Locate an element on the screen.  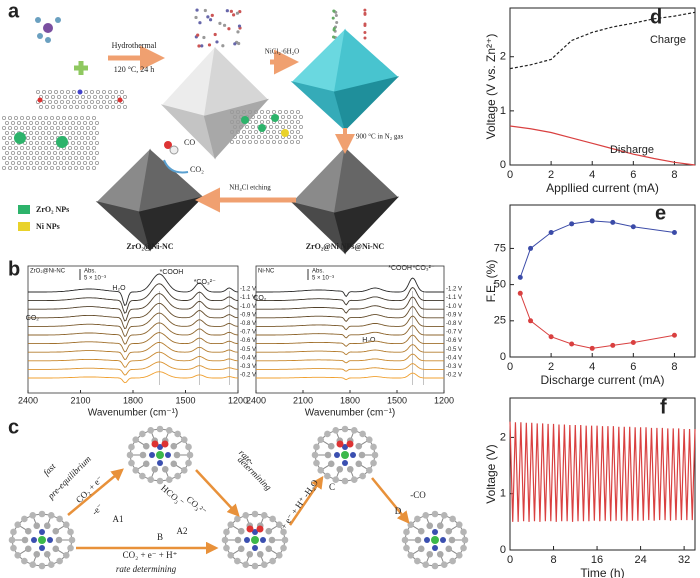
plot-frame is located at coordinates (602, 474).